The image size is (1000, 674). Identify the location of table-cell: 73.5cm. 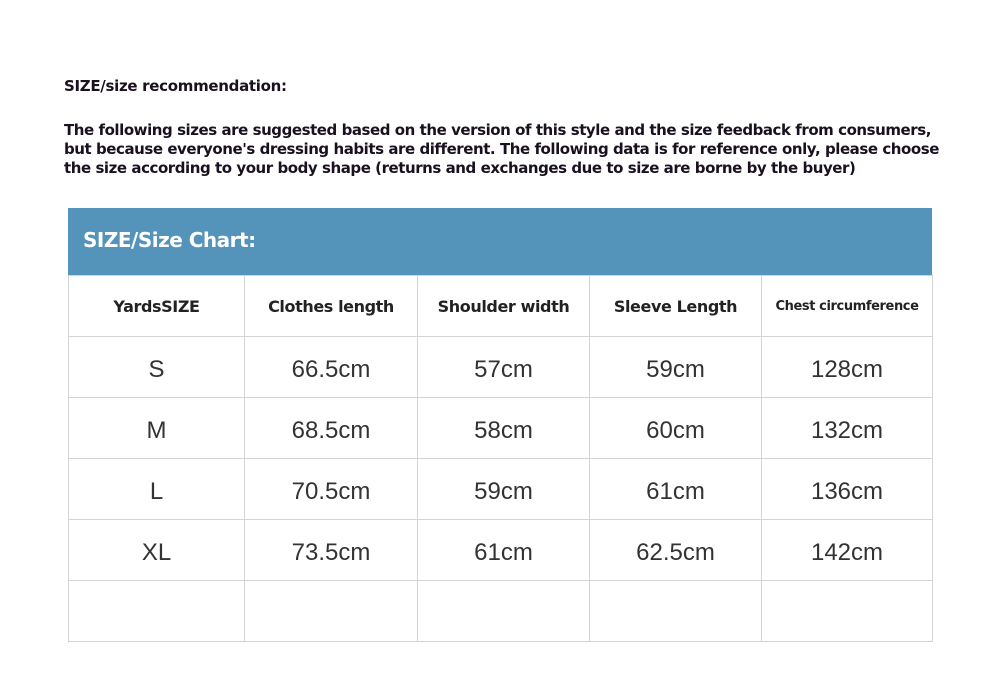
(331, 550).